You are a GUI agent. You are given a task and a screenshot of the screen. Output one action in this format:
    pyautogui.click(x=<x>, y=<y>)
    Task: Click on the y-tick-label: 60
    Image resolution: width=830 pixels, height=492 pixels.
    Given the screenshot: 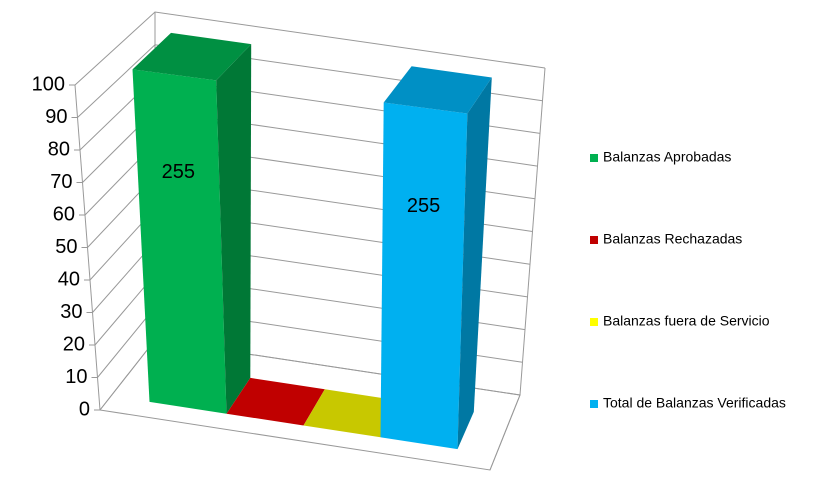 What is the action you would take?
    pyautogui.click(x=64, y=214)
    